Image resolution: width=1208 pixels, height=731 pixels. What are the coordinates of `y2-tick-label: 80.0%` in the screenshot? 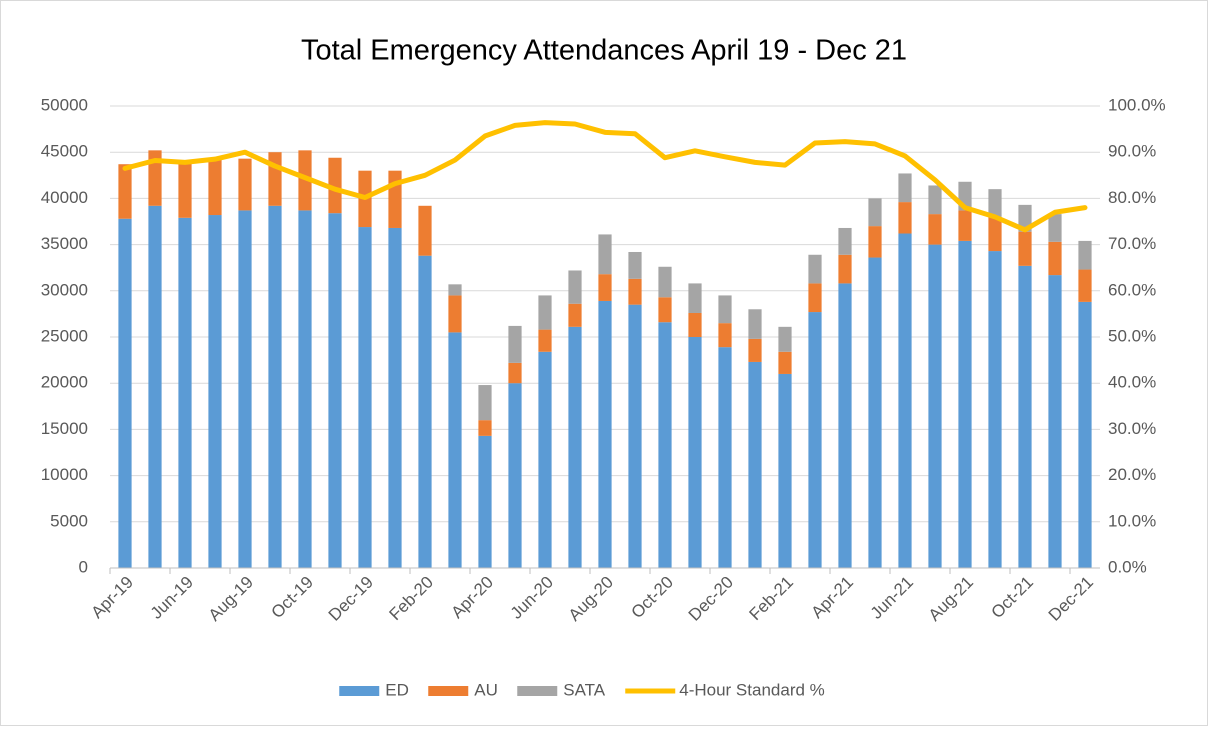 It's located at (1132, 197).